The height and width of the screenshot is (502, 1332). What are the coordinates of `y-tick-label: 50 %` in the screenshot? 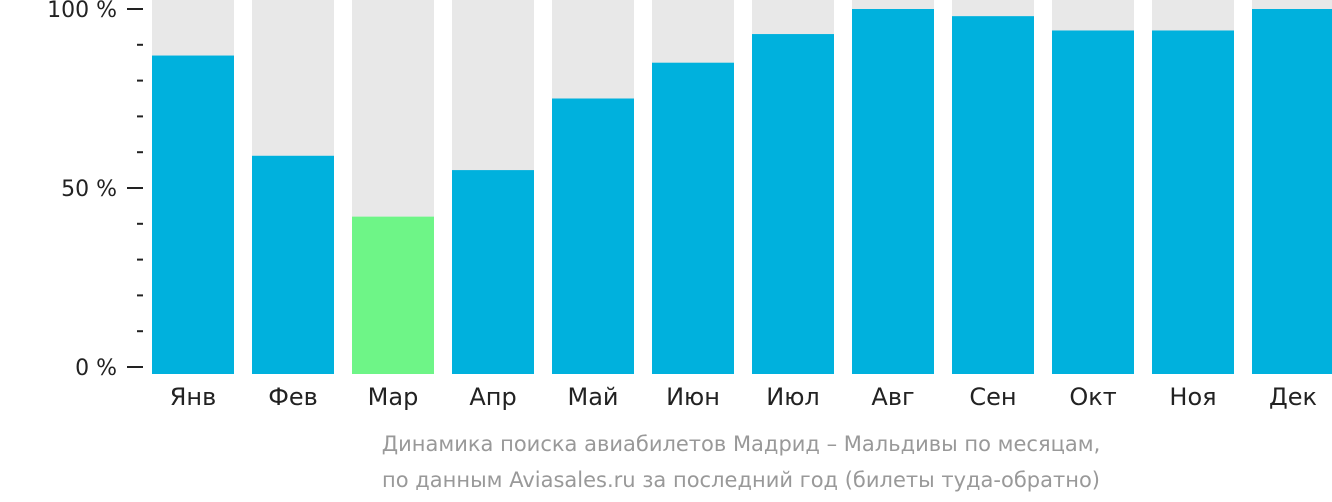 It's located at (89, 189).